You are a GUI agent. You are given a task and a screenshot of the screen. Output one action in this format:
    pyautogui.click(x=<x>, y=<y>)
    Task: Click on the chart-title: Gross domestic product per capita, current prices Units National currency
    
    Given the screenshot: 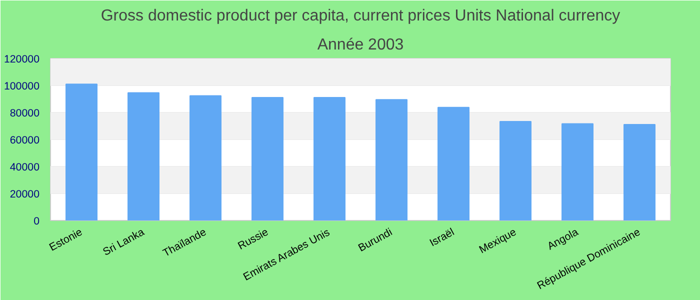 What is the action you would take?
    pyautogui.click(x=360, y=16)
    